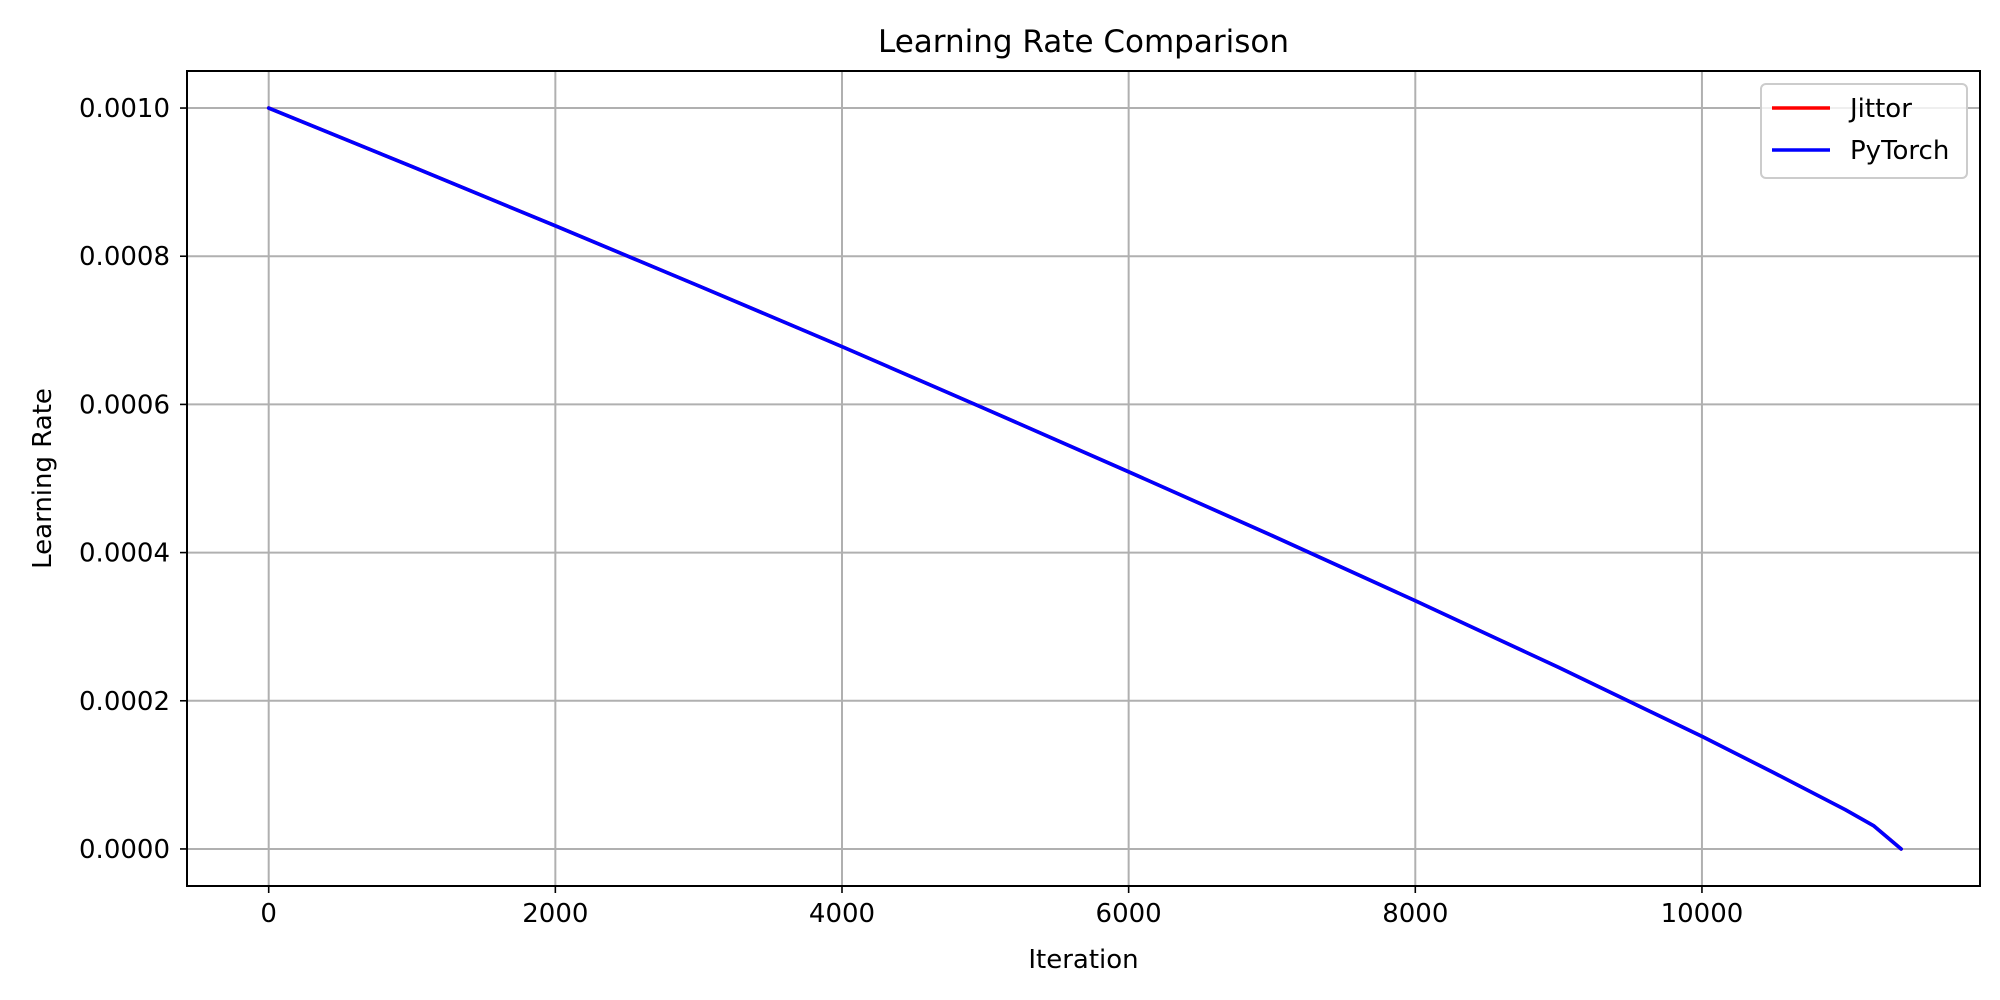  What do you see at coordinates (124, 554) in the screenshot?
I see `y-tick-label: 0.0004` at bounding box center [124, 554].